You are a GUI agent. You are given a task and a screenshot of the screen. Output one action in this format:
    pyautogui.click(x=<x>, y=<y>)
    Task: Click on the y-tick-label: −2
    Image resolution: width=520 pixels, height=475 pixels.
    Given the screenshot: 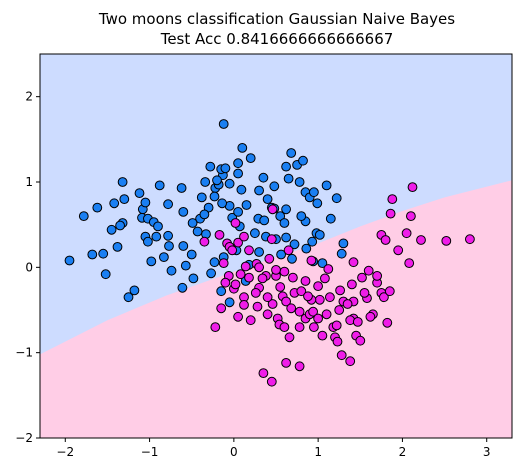 What is the action you would take?
    pyautogui.click(x=24, y=438)
    